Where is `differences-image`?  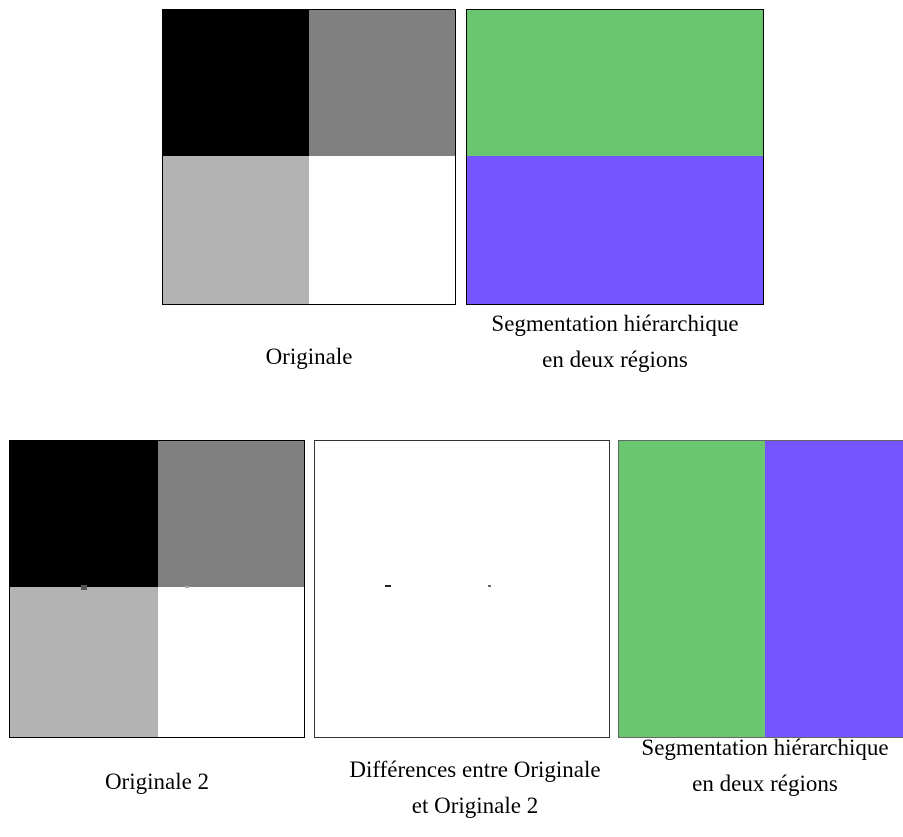 differences-image is located at coordinates (462, 589).